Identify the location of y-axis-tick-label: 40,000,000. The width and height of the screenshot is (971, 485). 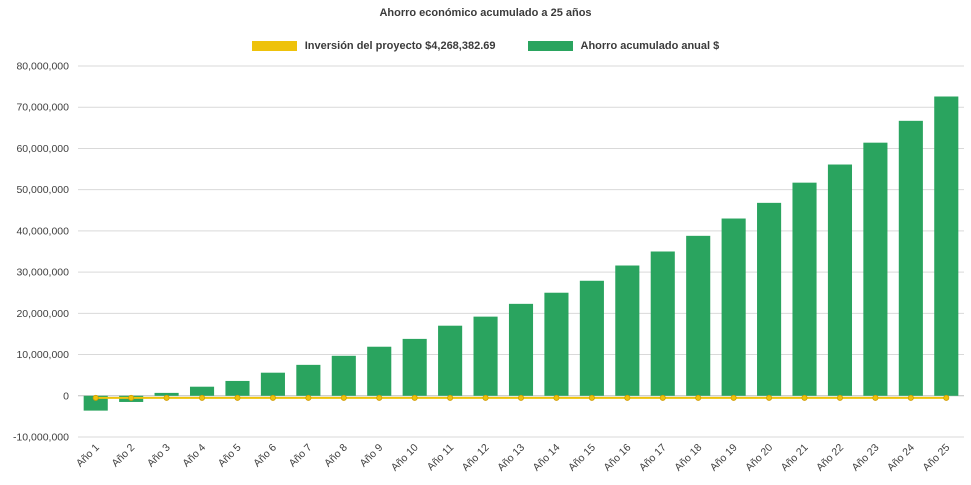
(42, 231).